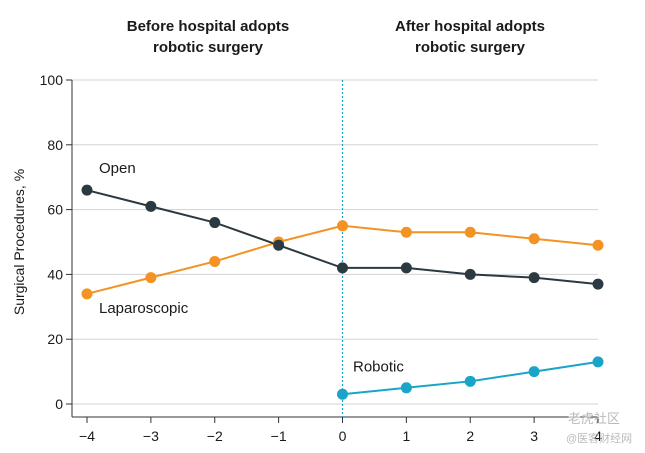 The image size is (645, 453). I want to click on x-tick-label: 4, so click(598, 436).